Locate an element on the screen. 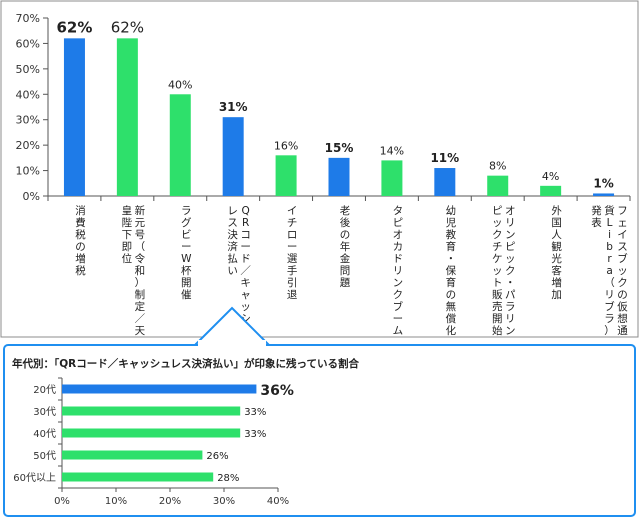 The height and width of the screenshot is (520, 640). data-label: 31% is located at coordinates (233, 107).